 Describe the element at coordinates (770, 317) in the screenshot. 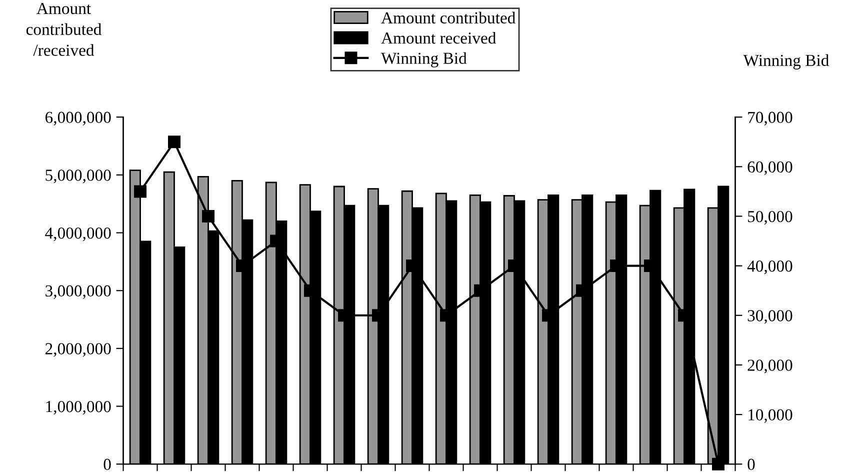

I see `y2-tick-label: 30,000` at that location.